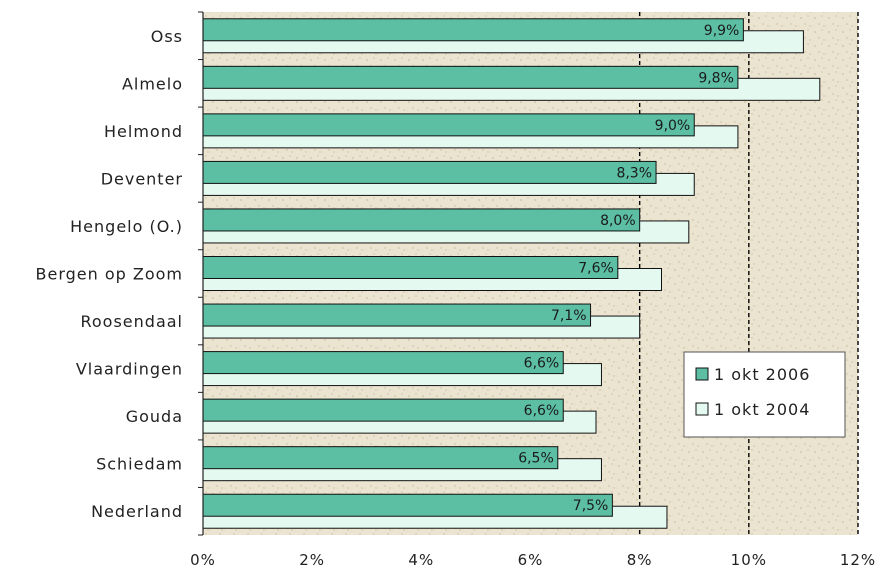 The image size is (881, 574). What do you see at coordinates (762, 374) in the screenshot?
I see `legend-label-2006: 1 okt 2006` at bounding box center [762, 374].